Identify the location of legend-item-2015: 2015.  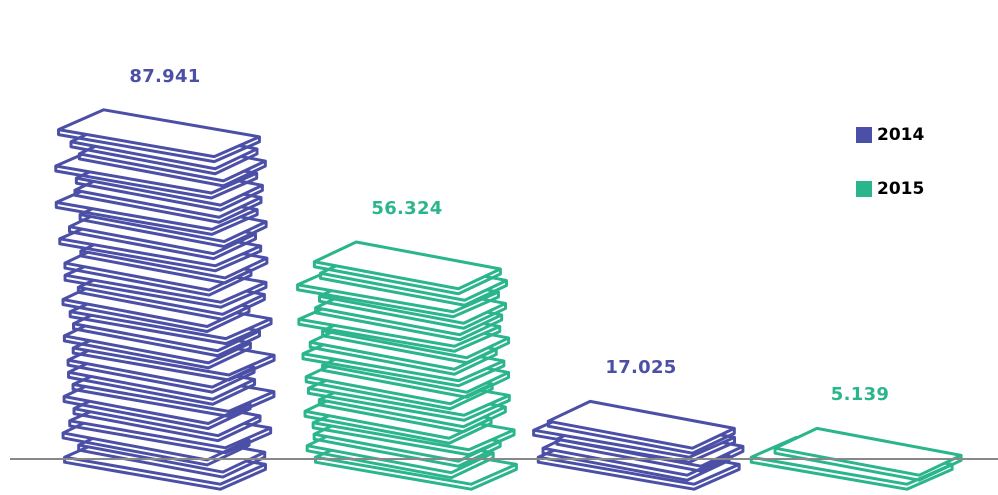
(890, 189).